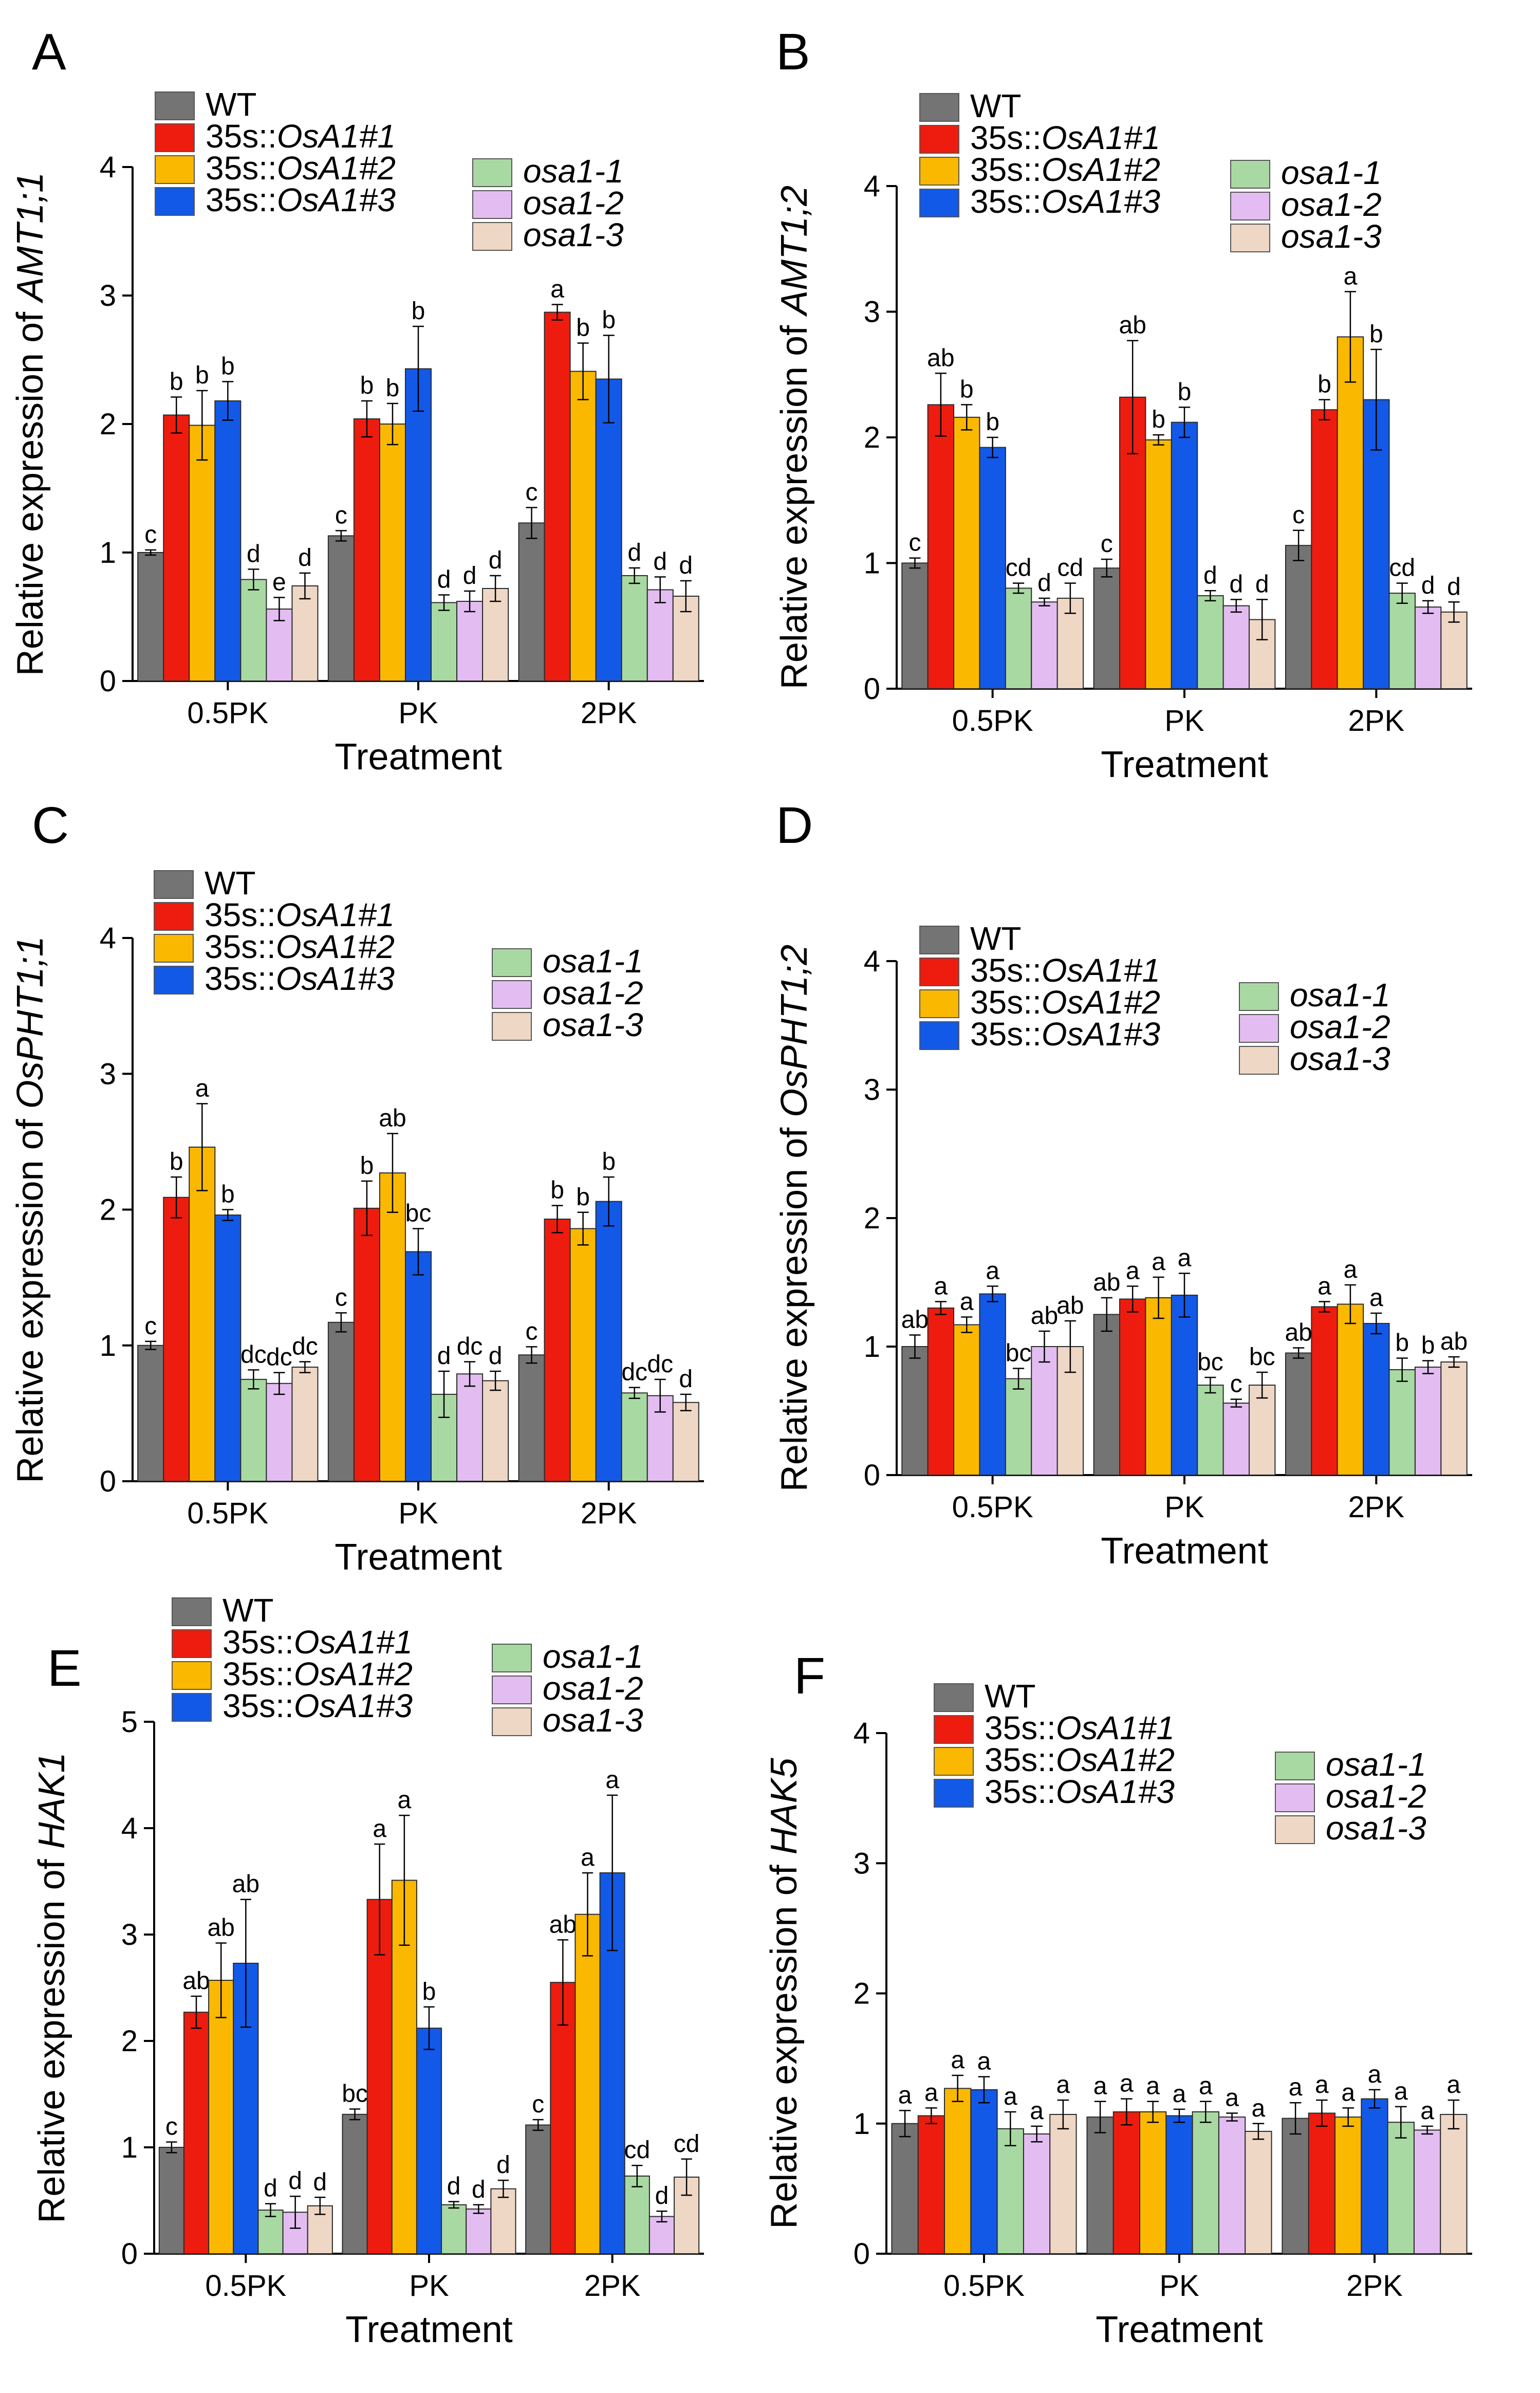 The image size is (1540, 2393). I want to click on legend-label: 35s::OsA1#3, so click(317, 1705).